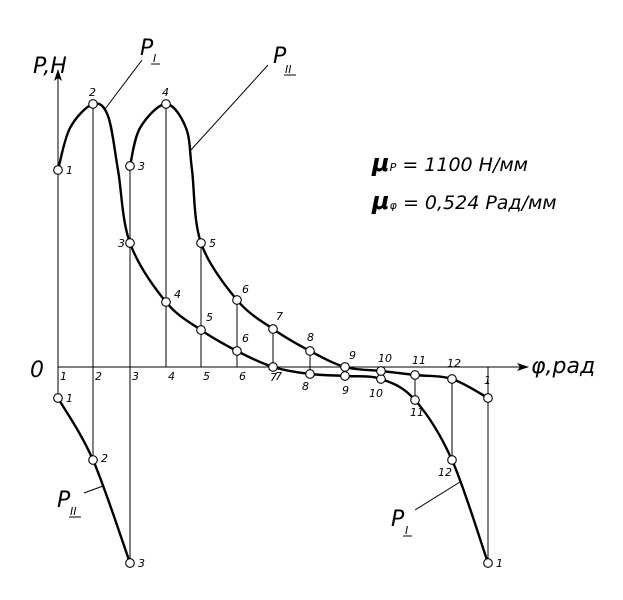 The width and height of the screenshot is (623, 600). Describe the element at coordinates (132, 73) in the screenshot. I see `curve-label-p1-top: P I` at that location.